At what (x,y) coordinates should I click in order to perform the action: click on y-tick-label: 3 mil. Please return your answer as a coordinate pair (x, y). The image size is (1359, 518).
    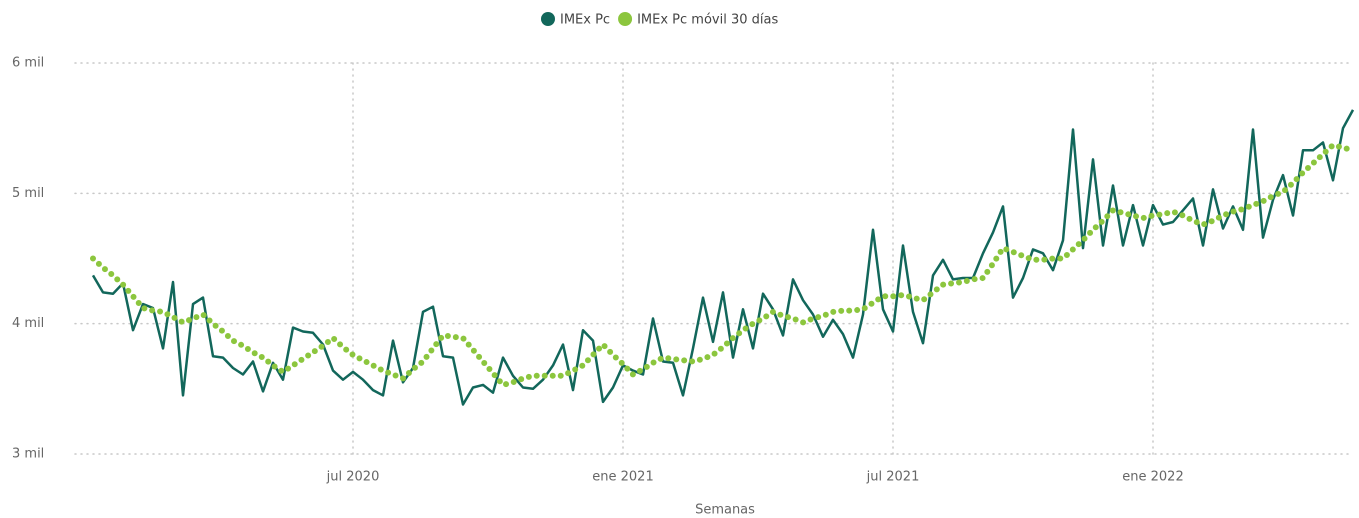
    Looking at the image, I should click on (28, 454).